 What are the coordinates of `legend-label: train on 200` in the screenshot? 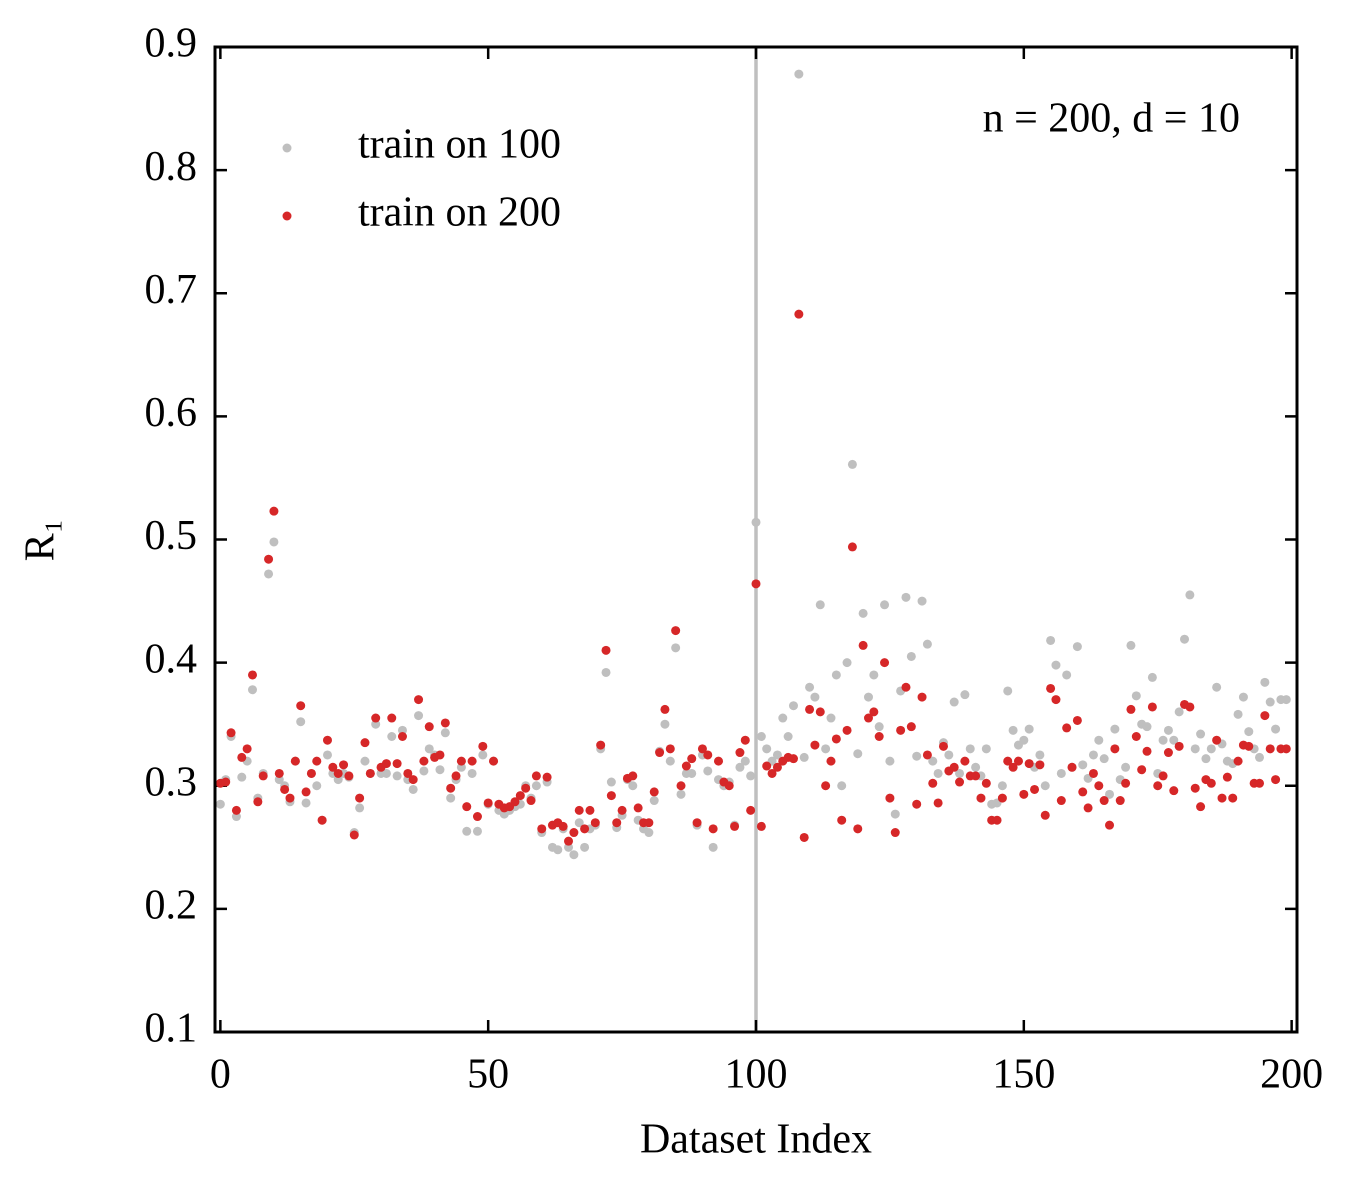 It's located at (459, 213).